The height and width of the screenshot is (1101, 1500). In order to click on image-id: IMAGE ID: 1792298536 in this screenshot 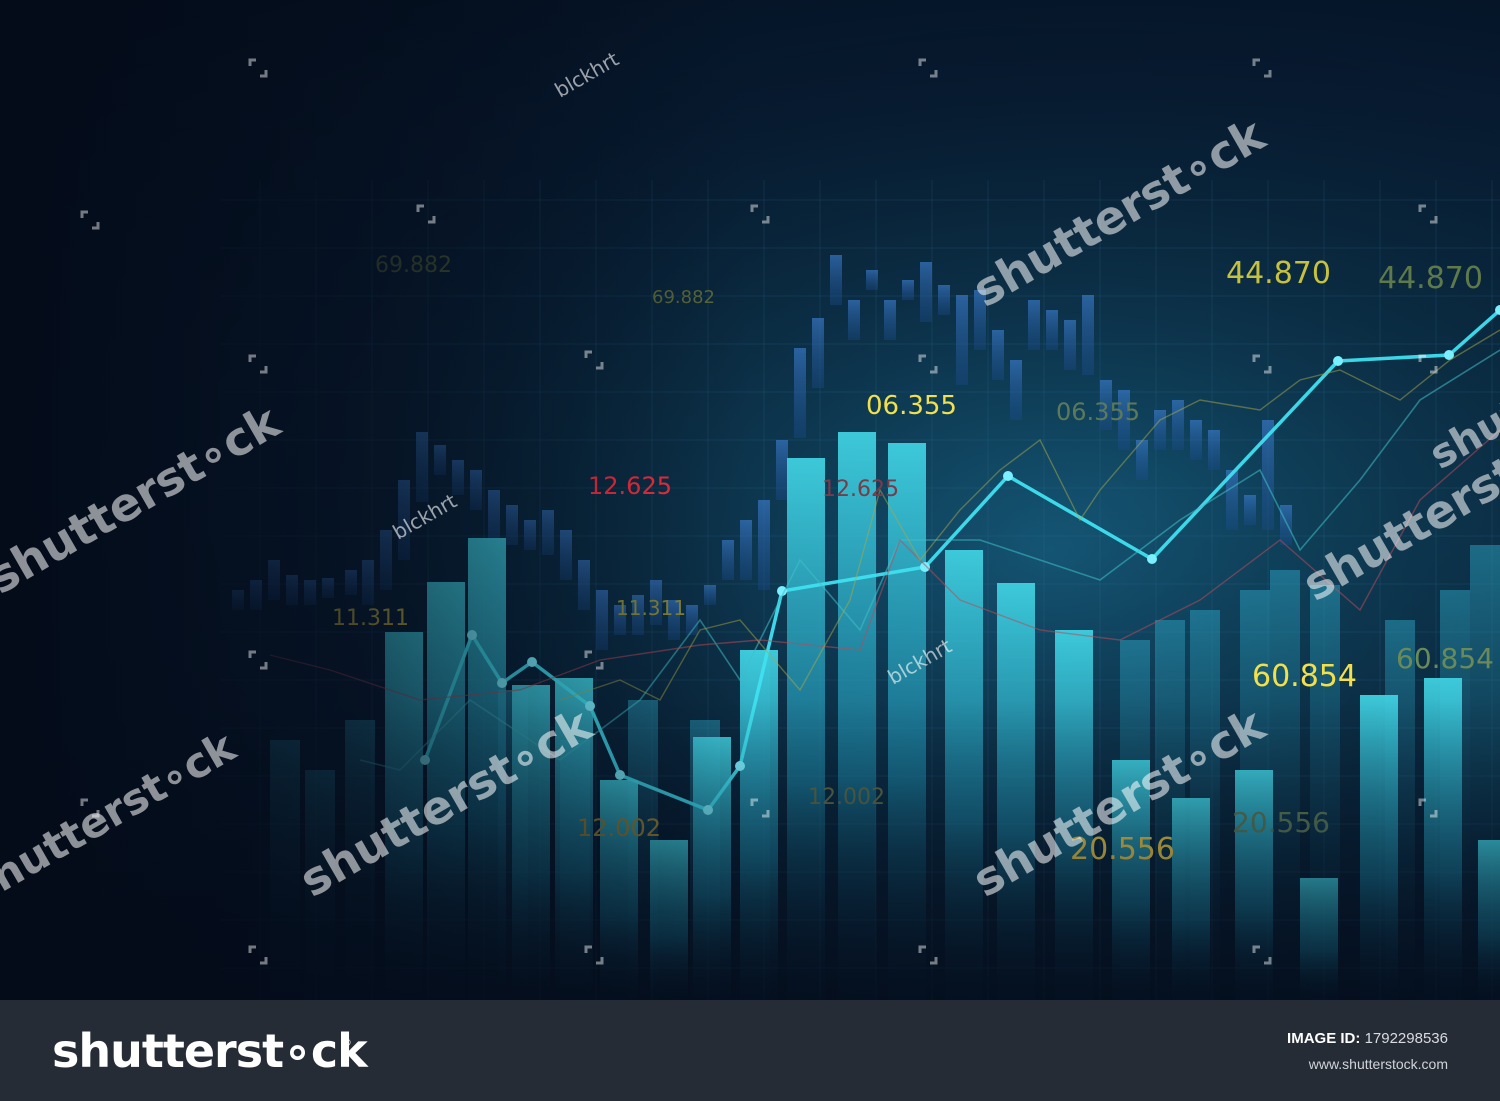, I will do `click(1367, 1038)`.